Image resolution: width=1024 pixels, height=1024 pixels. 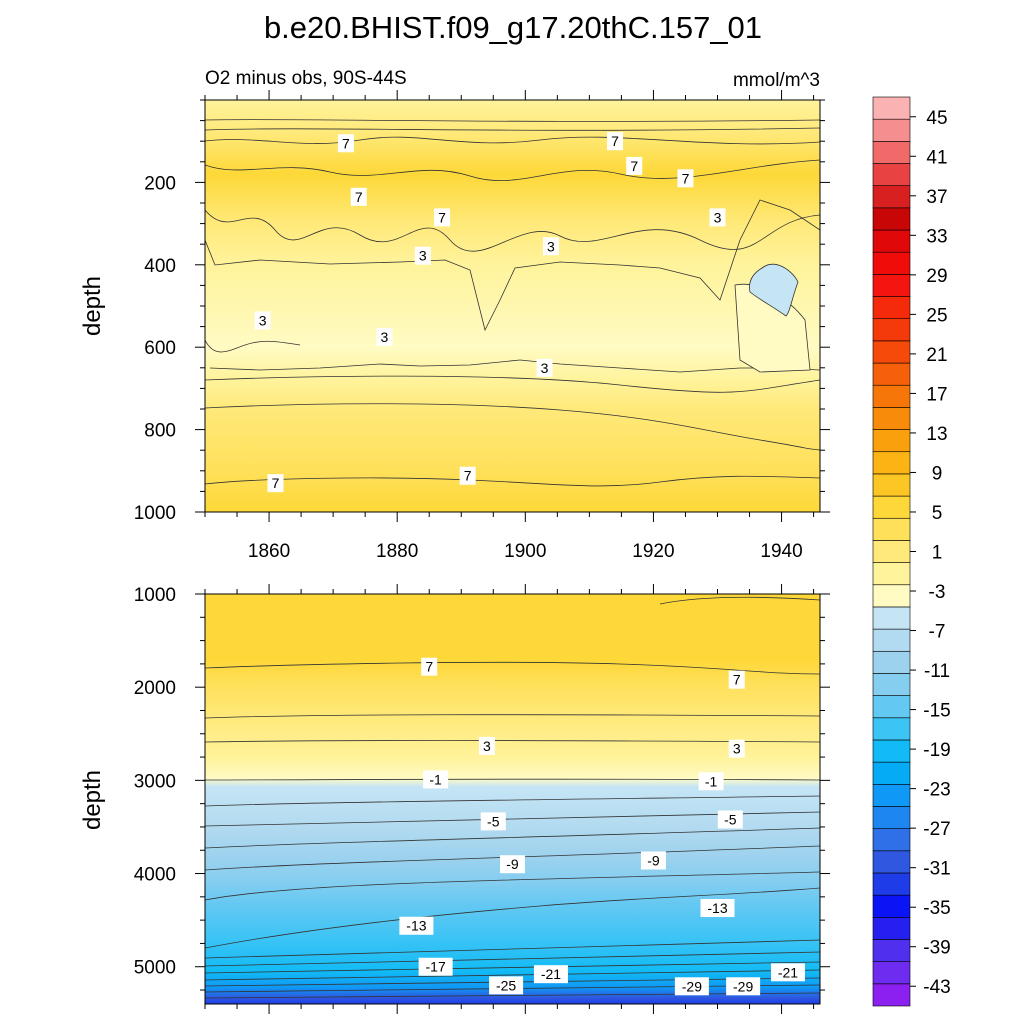 What do you see at coordinates (306, 78) in the screenshot?
I see `chart-subtitle-left: O2 minus obs, 90S-44S` at bounding box center [306, 78].